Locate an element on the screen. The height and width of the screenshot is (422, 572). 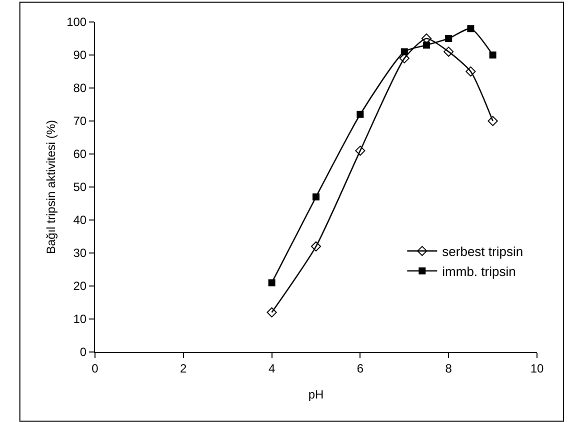
y-tick-label: 90 is located at coordinates (80, 55).